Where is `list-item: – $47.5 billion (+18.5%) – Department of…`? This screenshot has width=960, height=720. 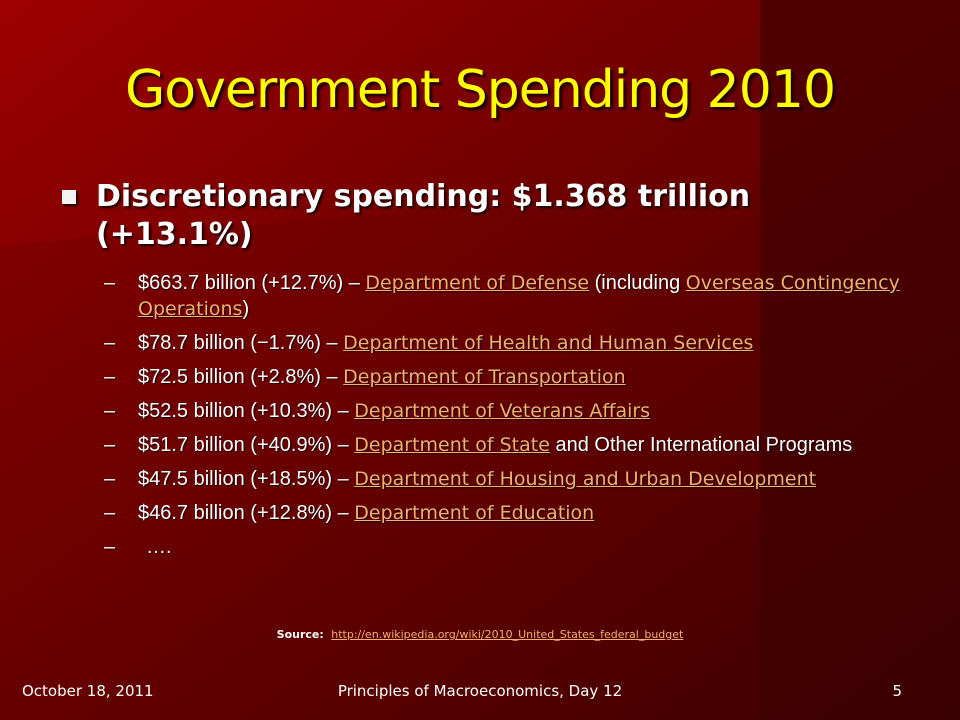
list-item: – $47.5 billion (+18.5%) – Department of… is located at coordinates (504, 479).